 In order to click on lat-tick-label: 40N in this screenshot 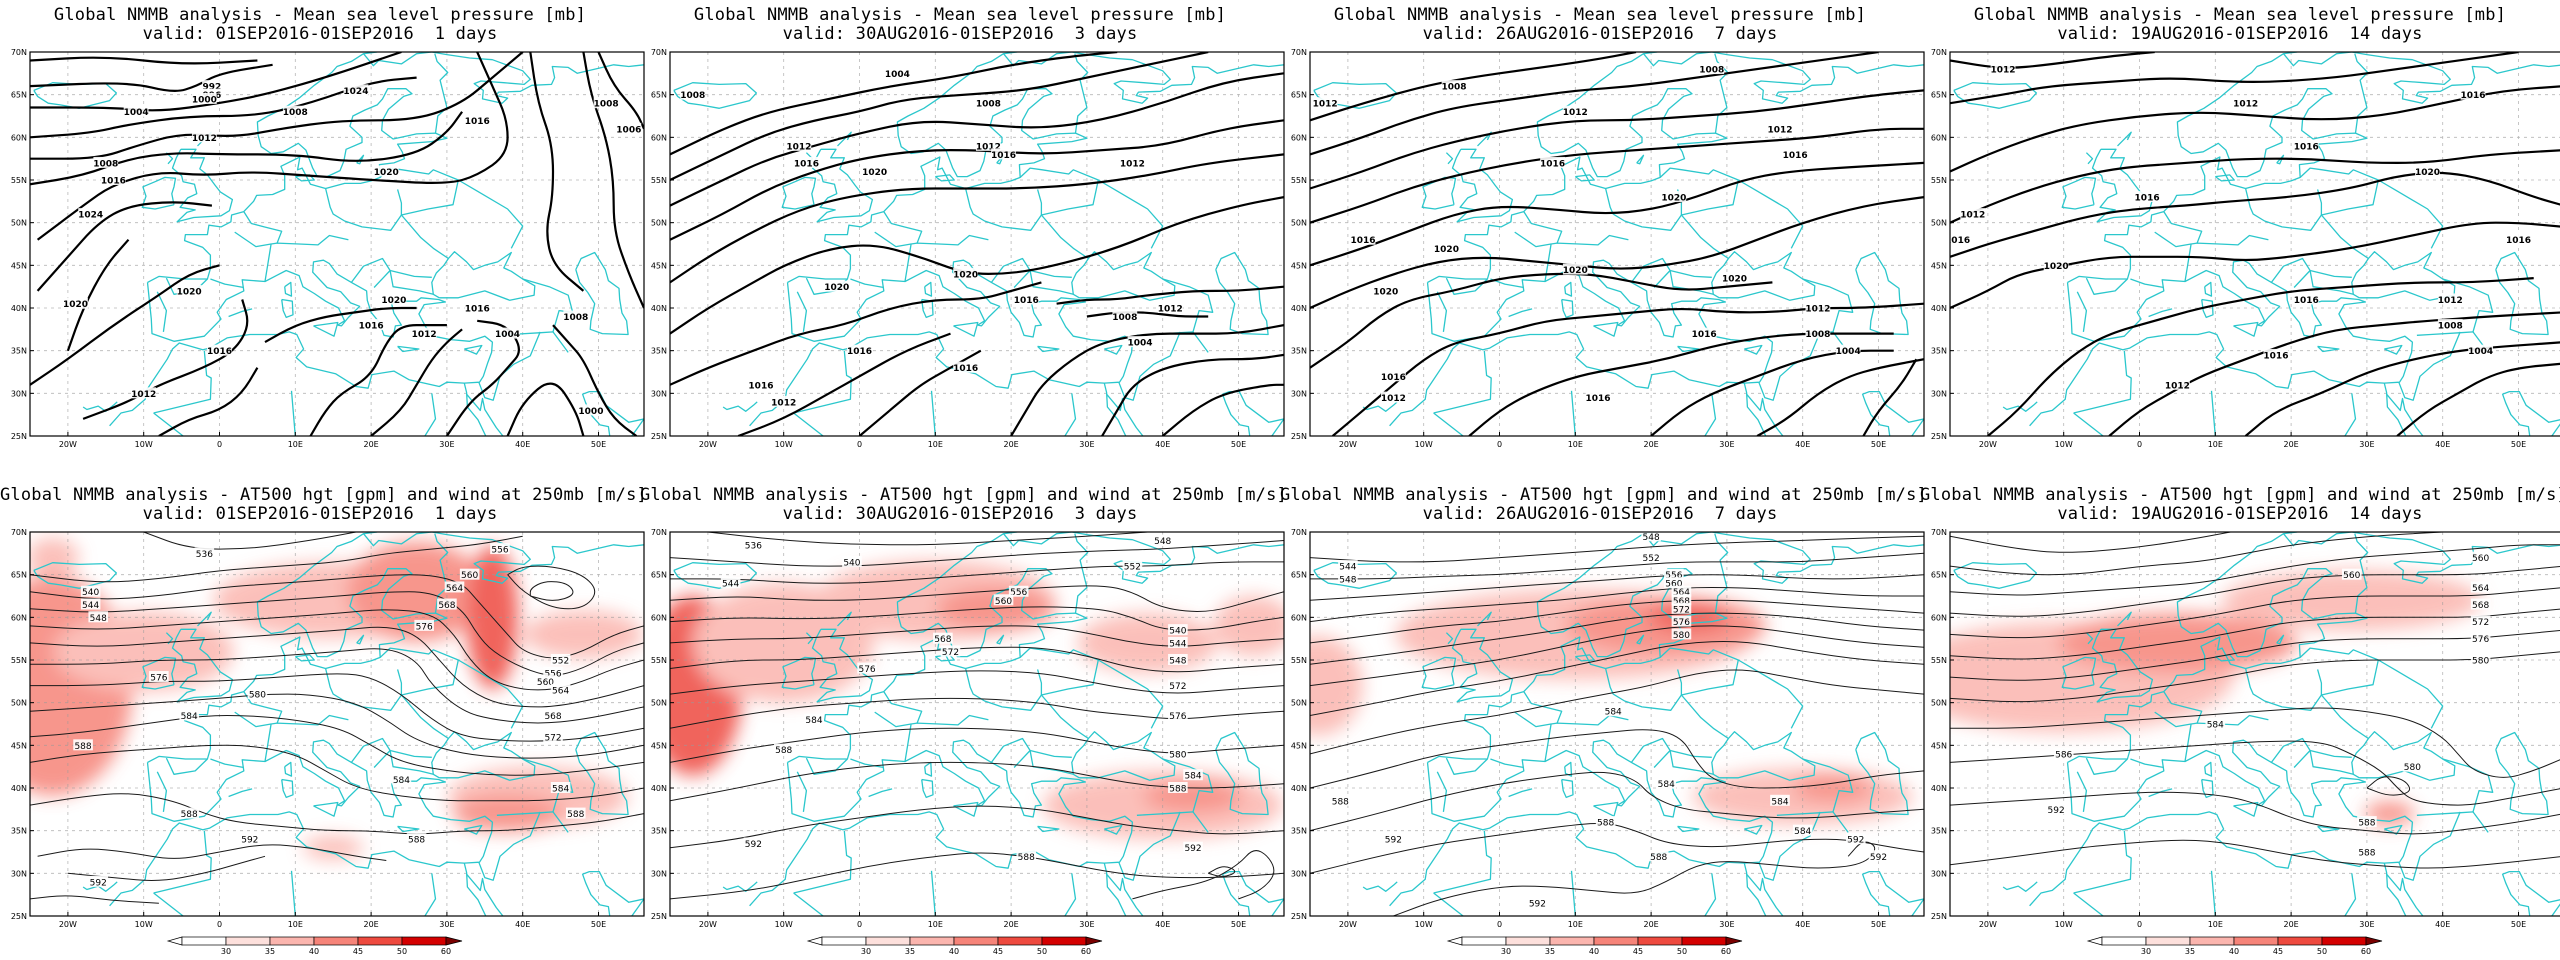, I will do `click(19, 308)`.